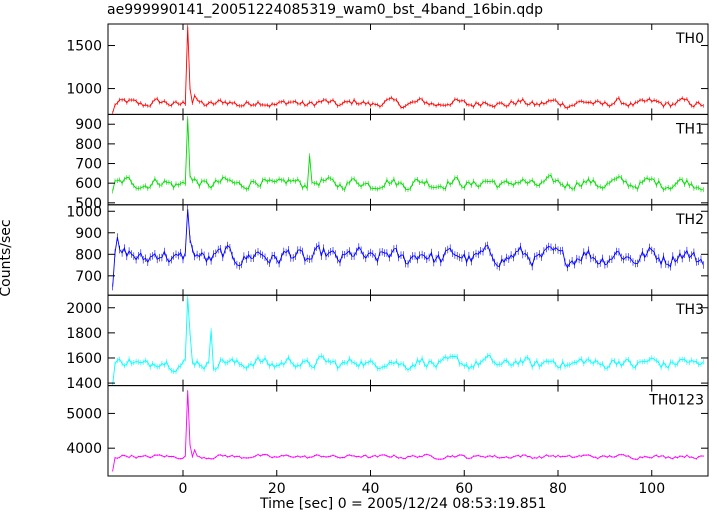  Describe the element at coordinates (88, 204) in the screenshot. I see `y-tick-label: 500` at that location.